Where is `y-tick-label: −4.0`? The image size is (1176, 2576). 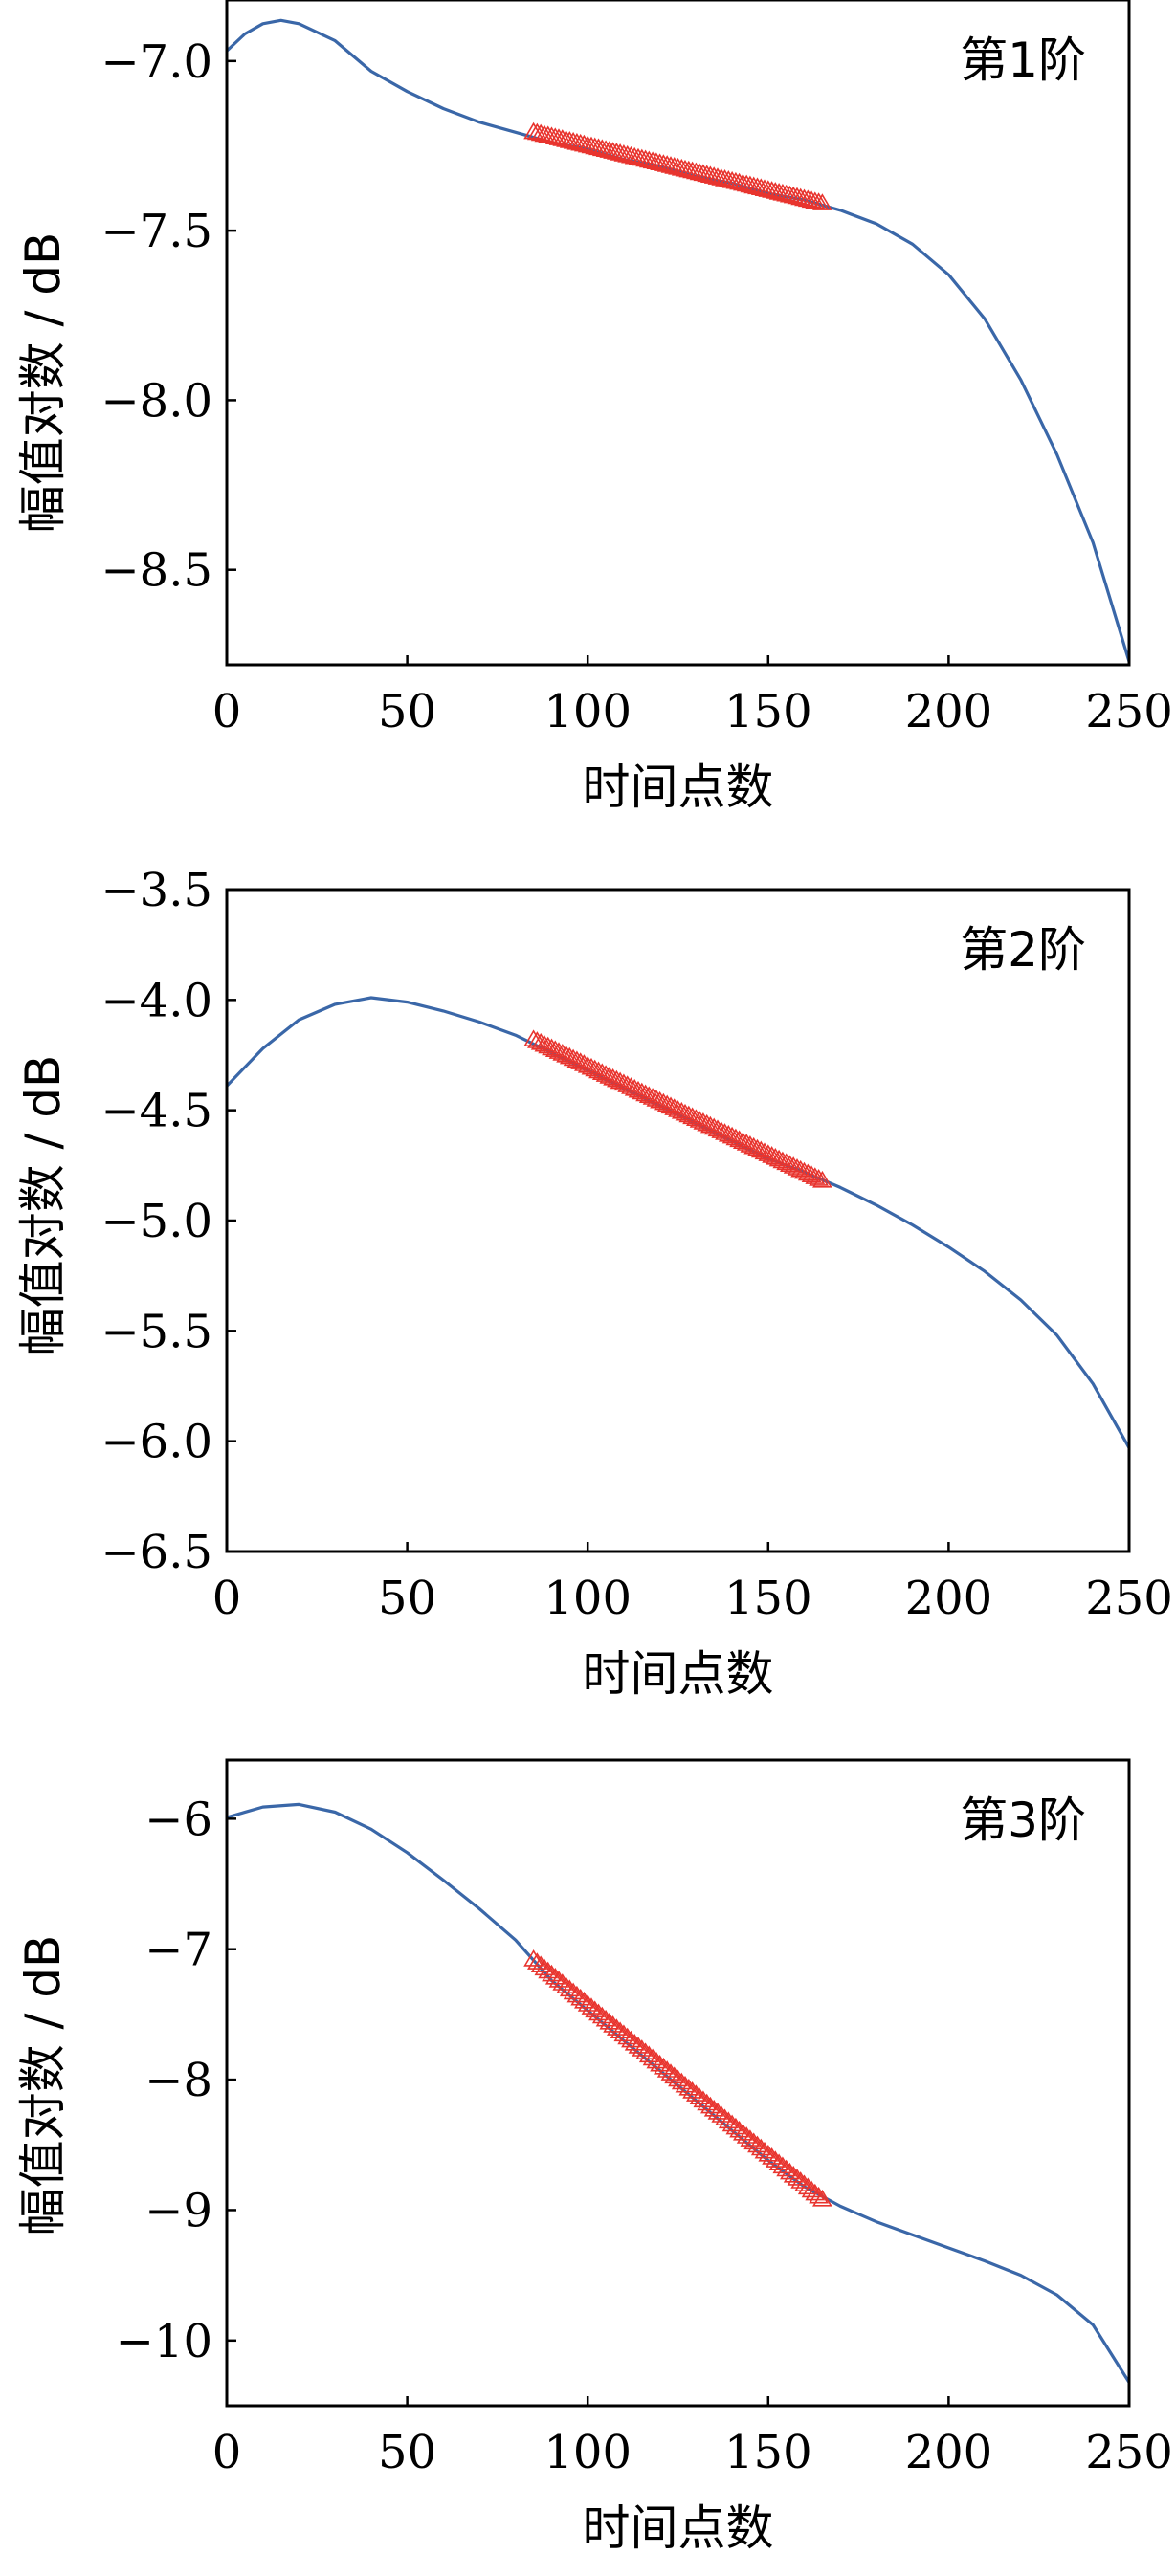 y-tick-label: −4.0 is located at coordinates (156, 1001).